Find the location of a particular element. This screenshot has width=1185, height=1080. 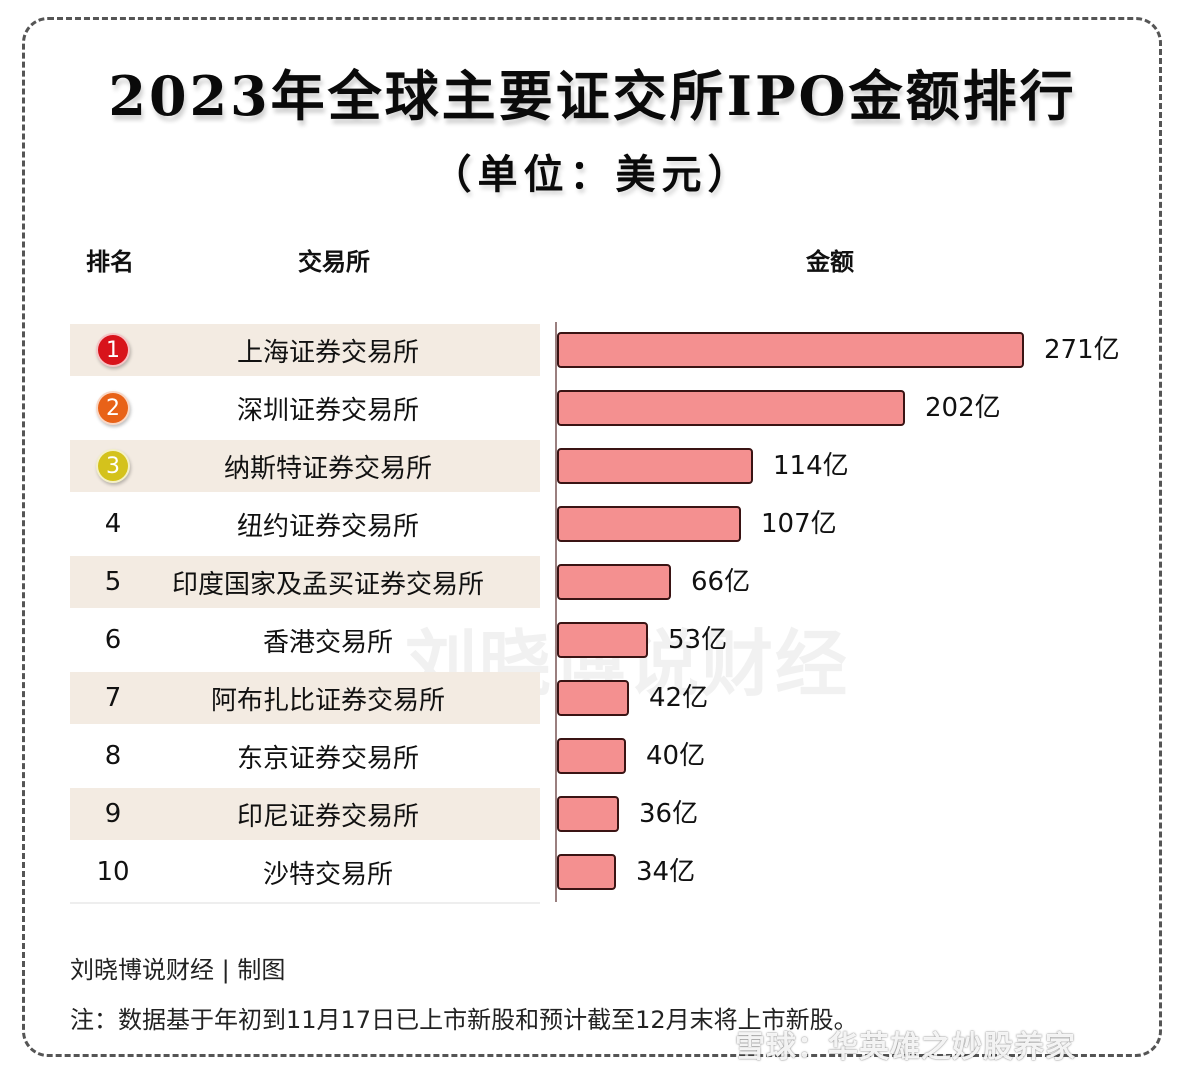

exchange-name: 沙特交易所 is located at coordinates (327, 874).